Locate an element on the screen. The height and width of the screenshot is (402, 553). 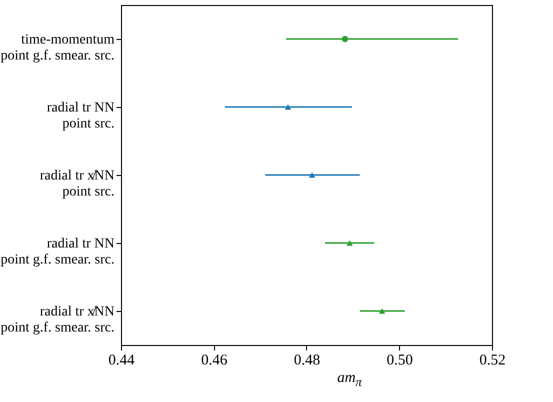
x-axis-title: am$_{π}$ is located at coordinates (349, 380).